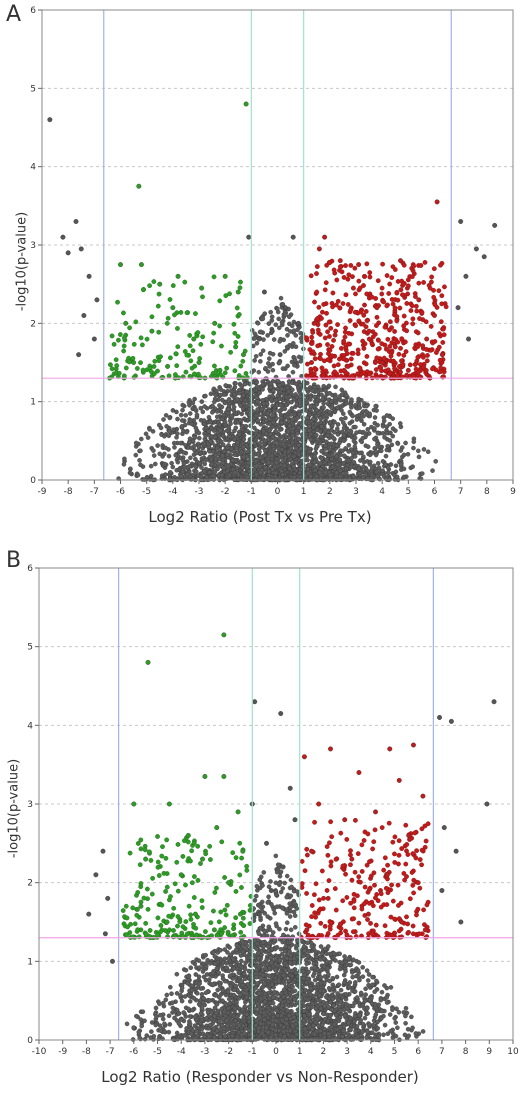 The width and height of the screenshot is (520, 1093). What do you see at coordinates (375, 319) in the screenshot?
I see `up-regulated-cluster` at bounding box center [375, 319].